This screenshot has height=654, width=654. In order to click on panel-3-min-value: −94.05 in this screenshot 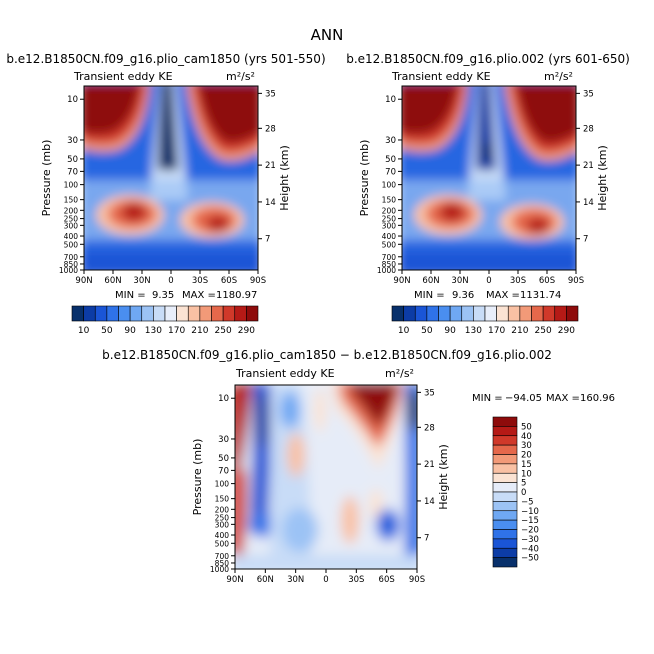, I will do `click(523, 398)`.